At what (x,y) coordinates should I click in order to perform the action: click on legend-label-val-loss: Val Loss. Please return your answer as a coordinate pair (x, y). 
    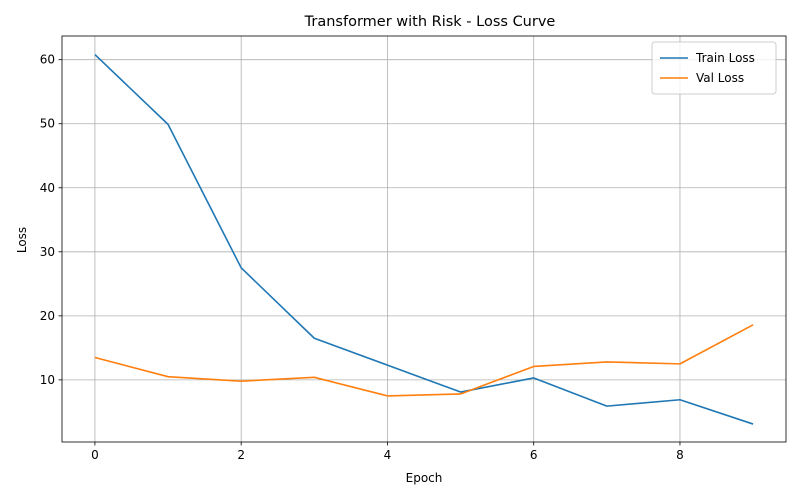
    Looking at the image, I should click on (720, 78).